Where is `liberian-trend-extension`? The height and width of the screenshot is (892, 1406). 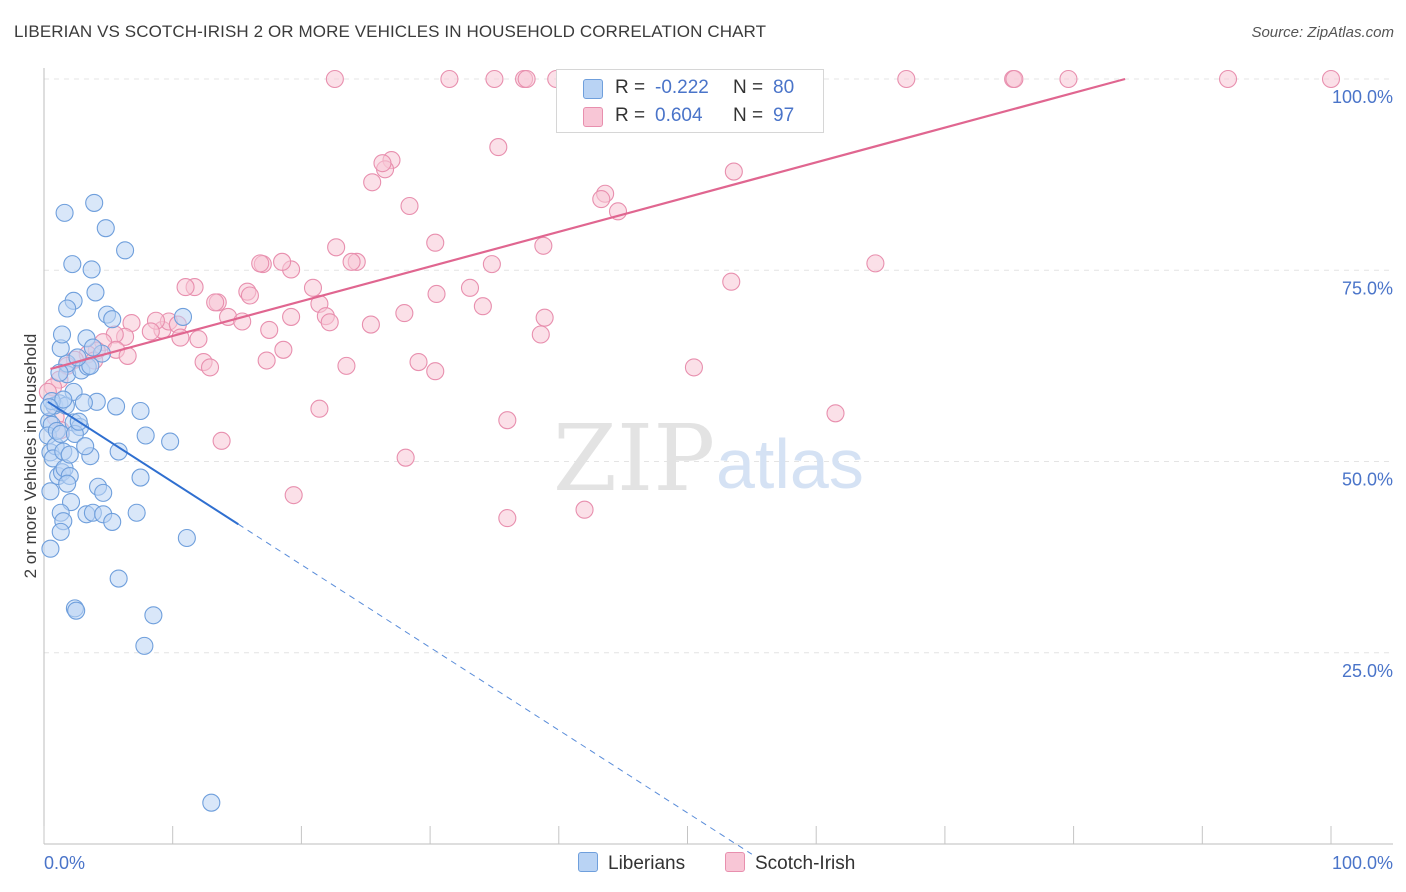 liberian-trend-extension is located at coordinates (495, 689).